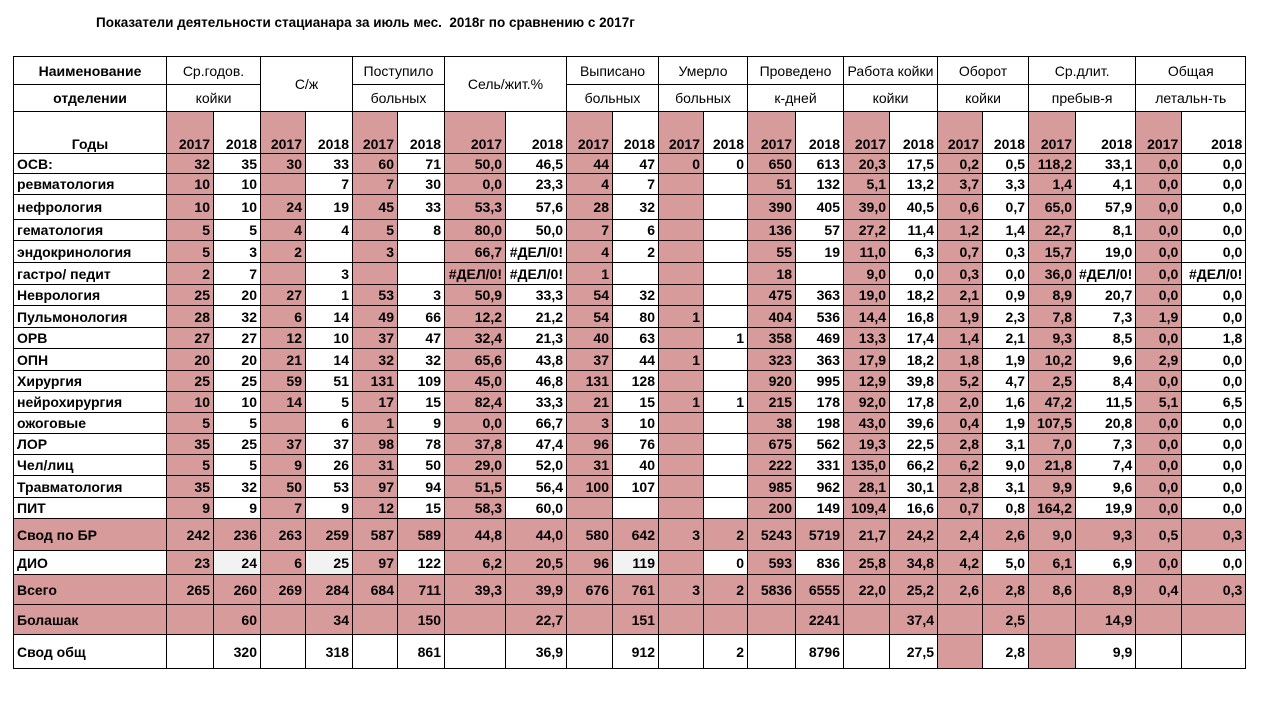  Describe the element at coordinates (306, 84) in the screenshot. I see `header-group-1: С/ж` at that location.